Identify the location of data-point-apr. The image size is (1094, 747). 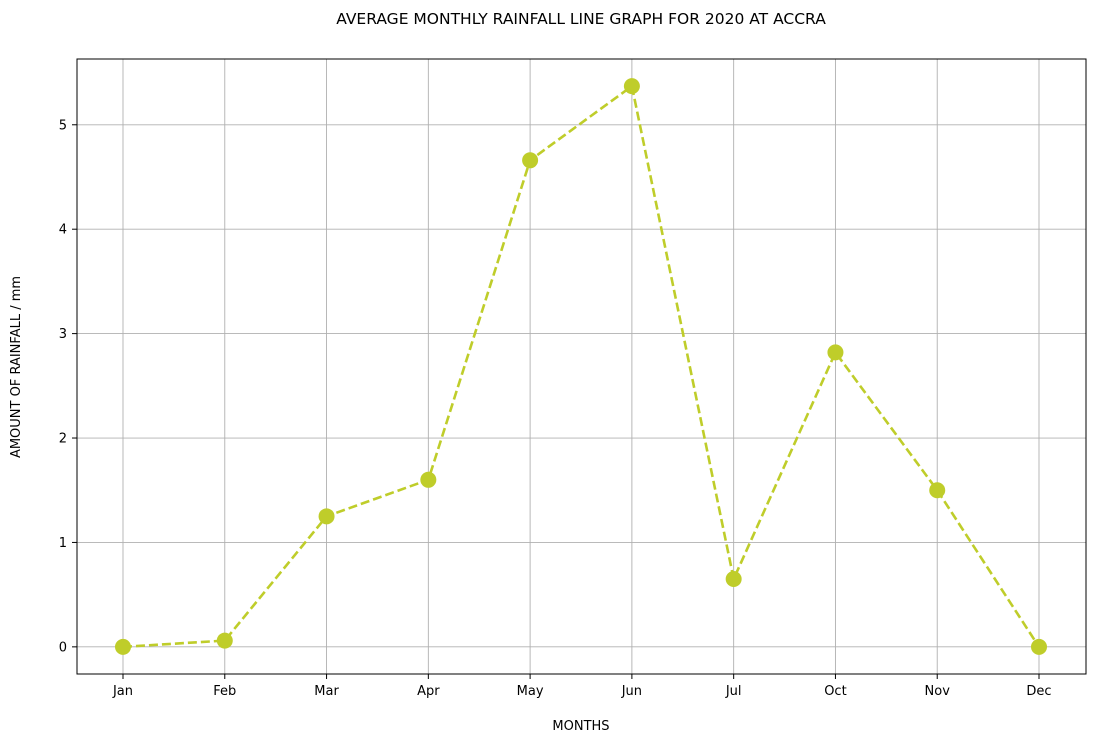
(428, 479).